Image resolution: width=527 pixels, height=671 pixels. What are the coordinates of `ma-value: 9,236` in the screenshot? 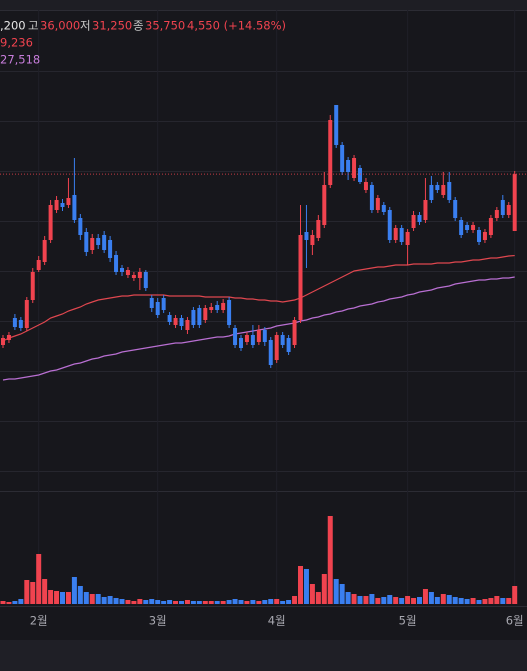 It's located at (16, 43).